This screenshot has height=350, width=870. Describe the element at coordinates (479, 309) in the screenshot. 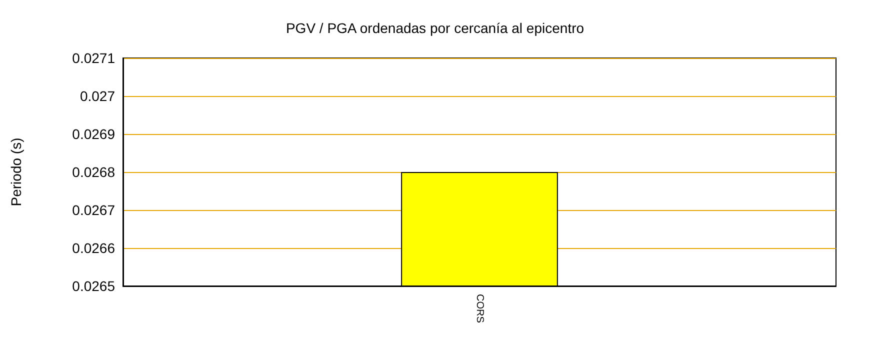

I see `x-tick-label: CORS` at that location.